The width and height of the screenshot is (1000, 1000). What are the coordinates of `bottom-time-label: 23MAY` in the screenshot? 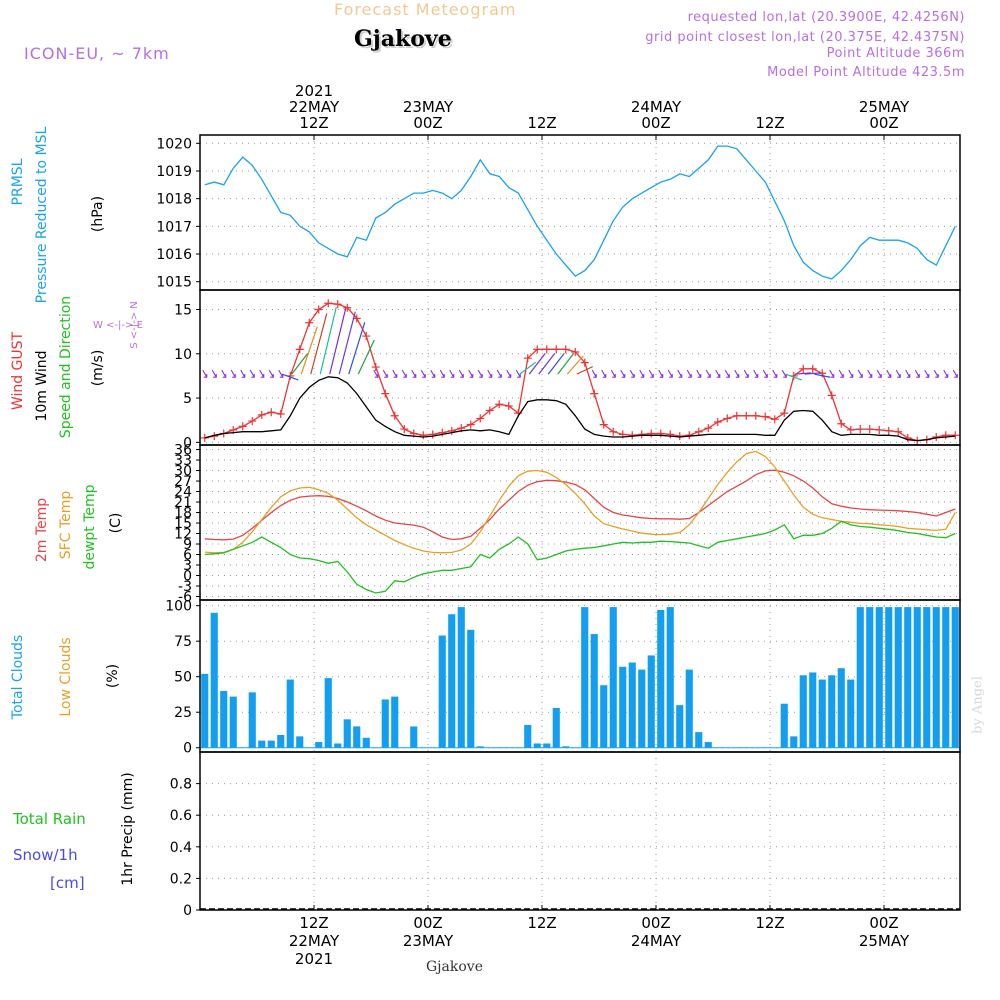 It's located at (428, 941).